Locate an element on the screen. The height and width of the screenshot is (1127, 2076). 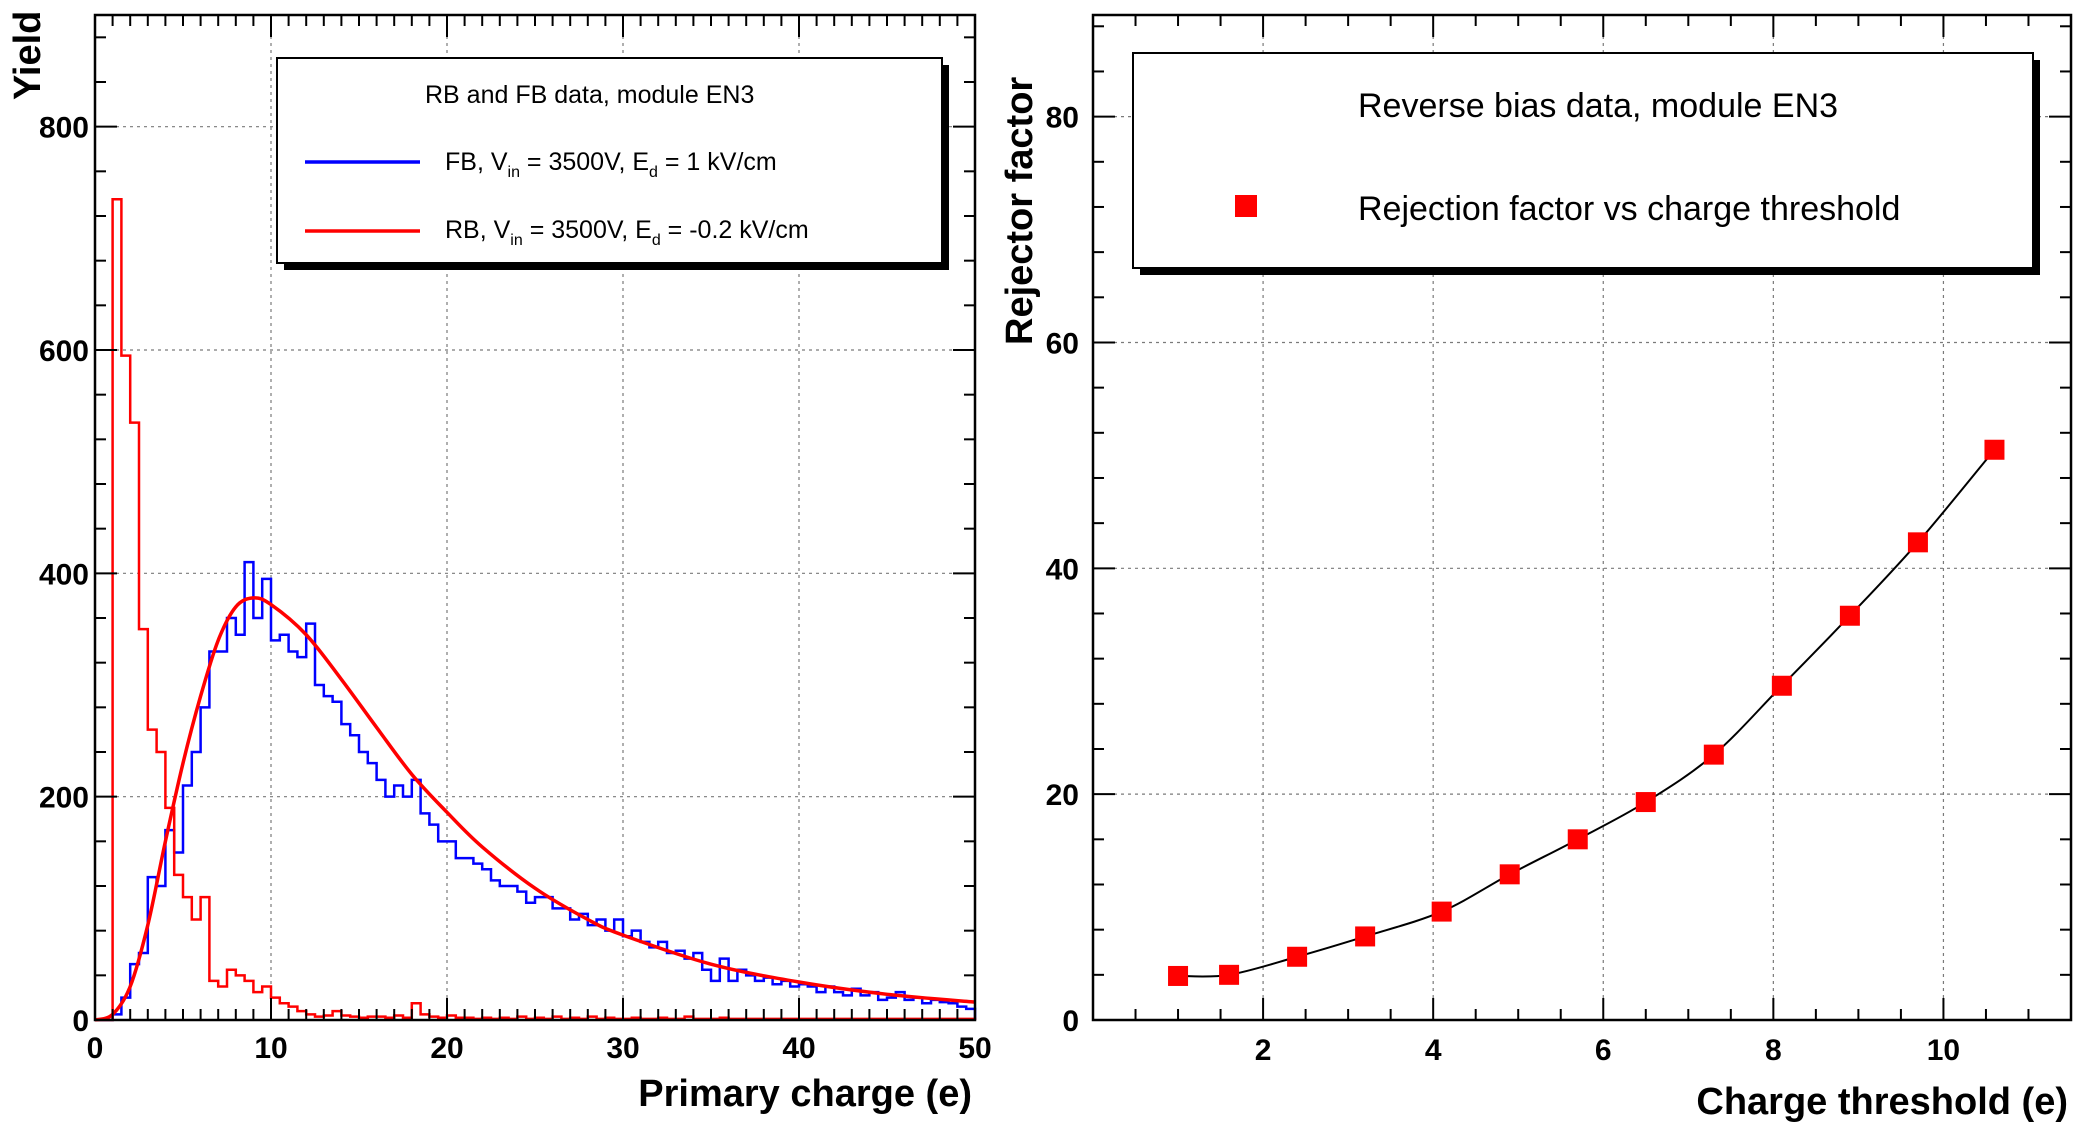
left-x-tick-label: 40 is located at coordinates (798, 1048).